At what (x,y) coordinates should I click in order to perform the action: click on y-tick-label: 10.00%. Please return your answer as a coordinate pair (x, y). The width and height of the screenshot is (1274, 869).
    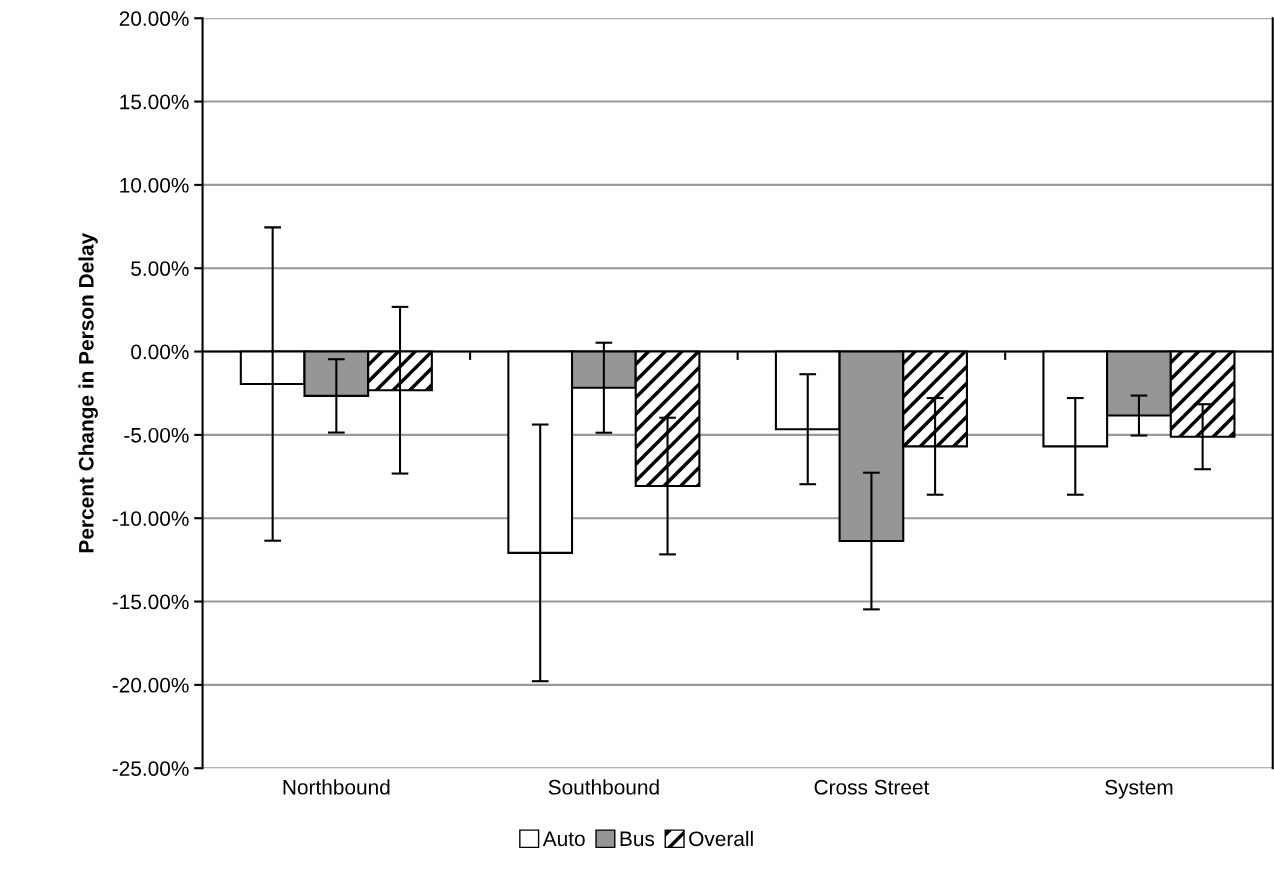
    Looking at the image, I should click on (154, 185).